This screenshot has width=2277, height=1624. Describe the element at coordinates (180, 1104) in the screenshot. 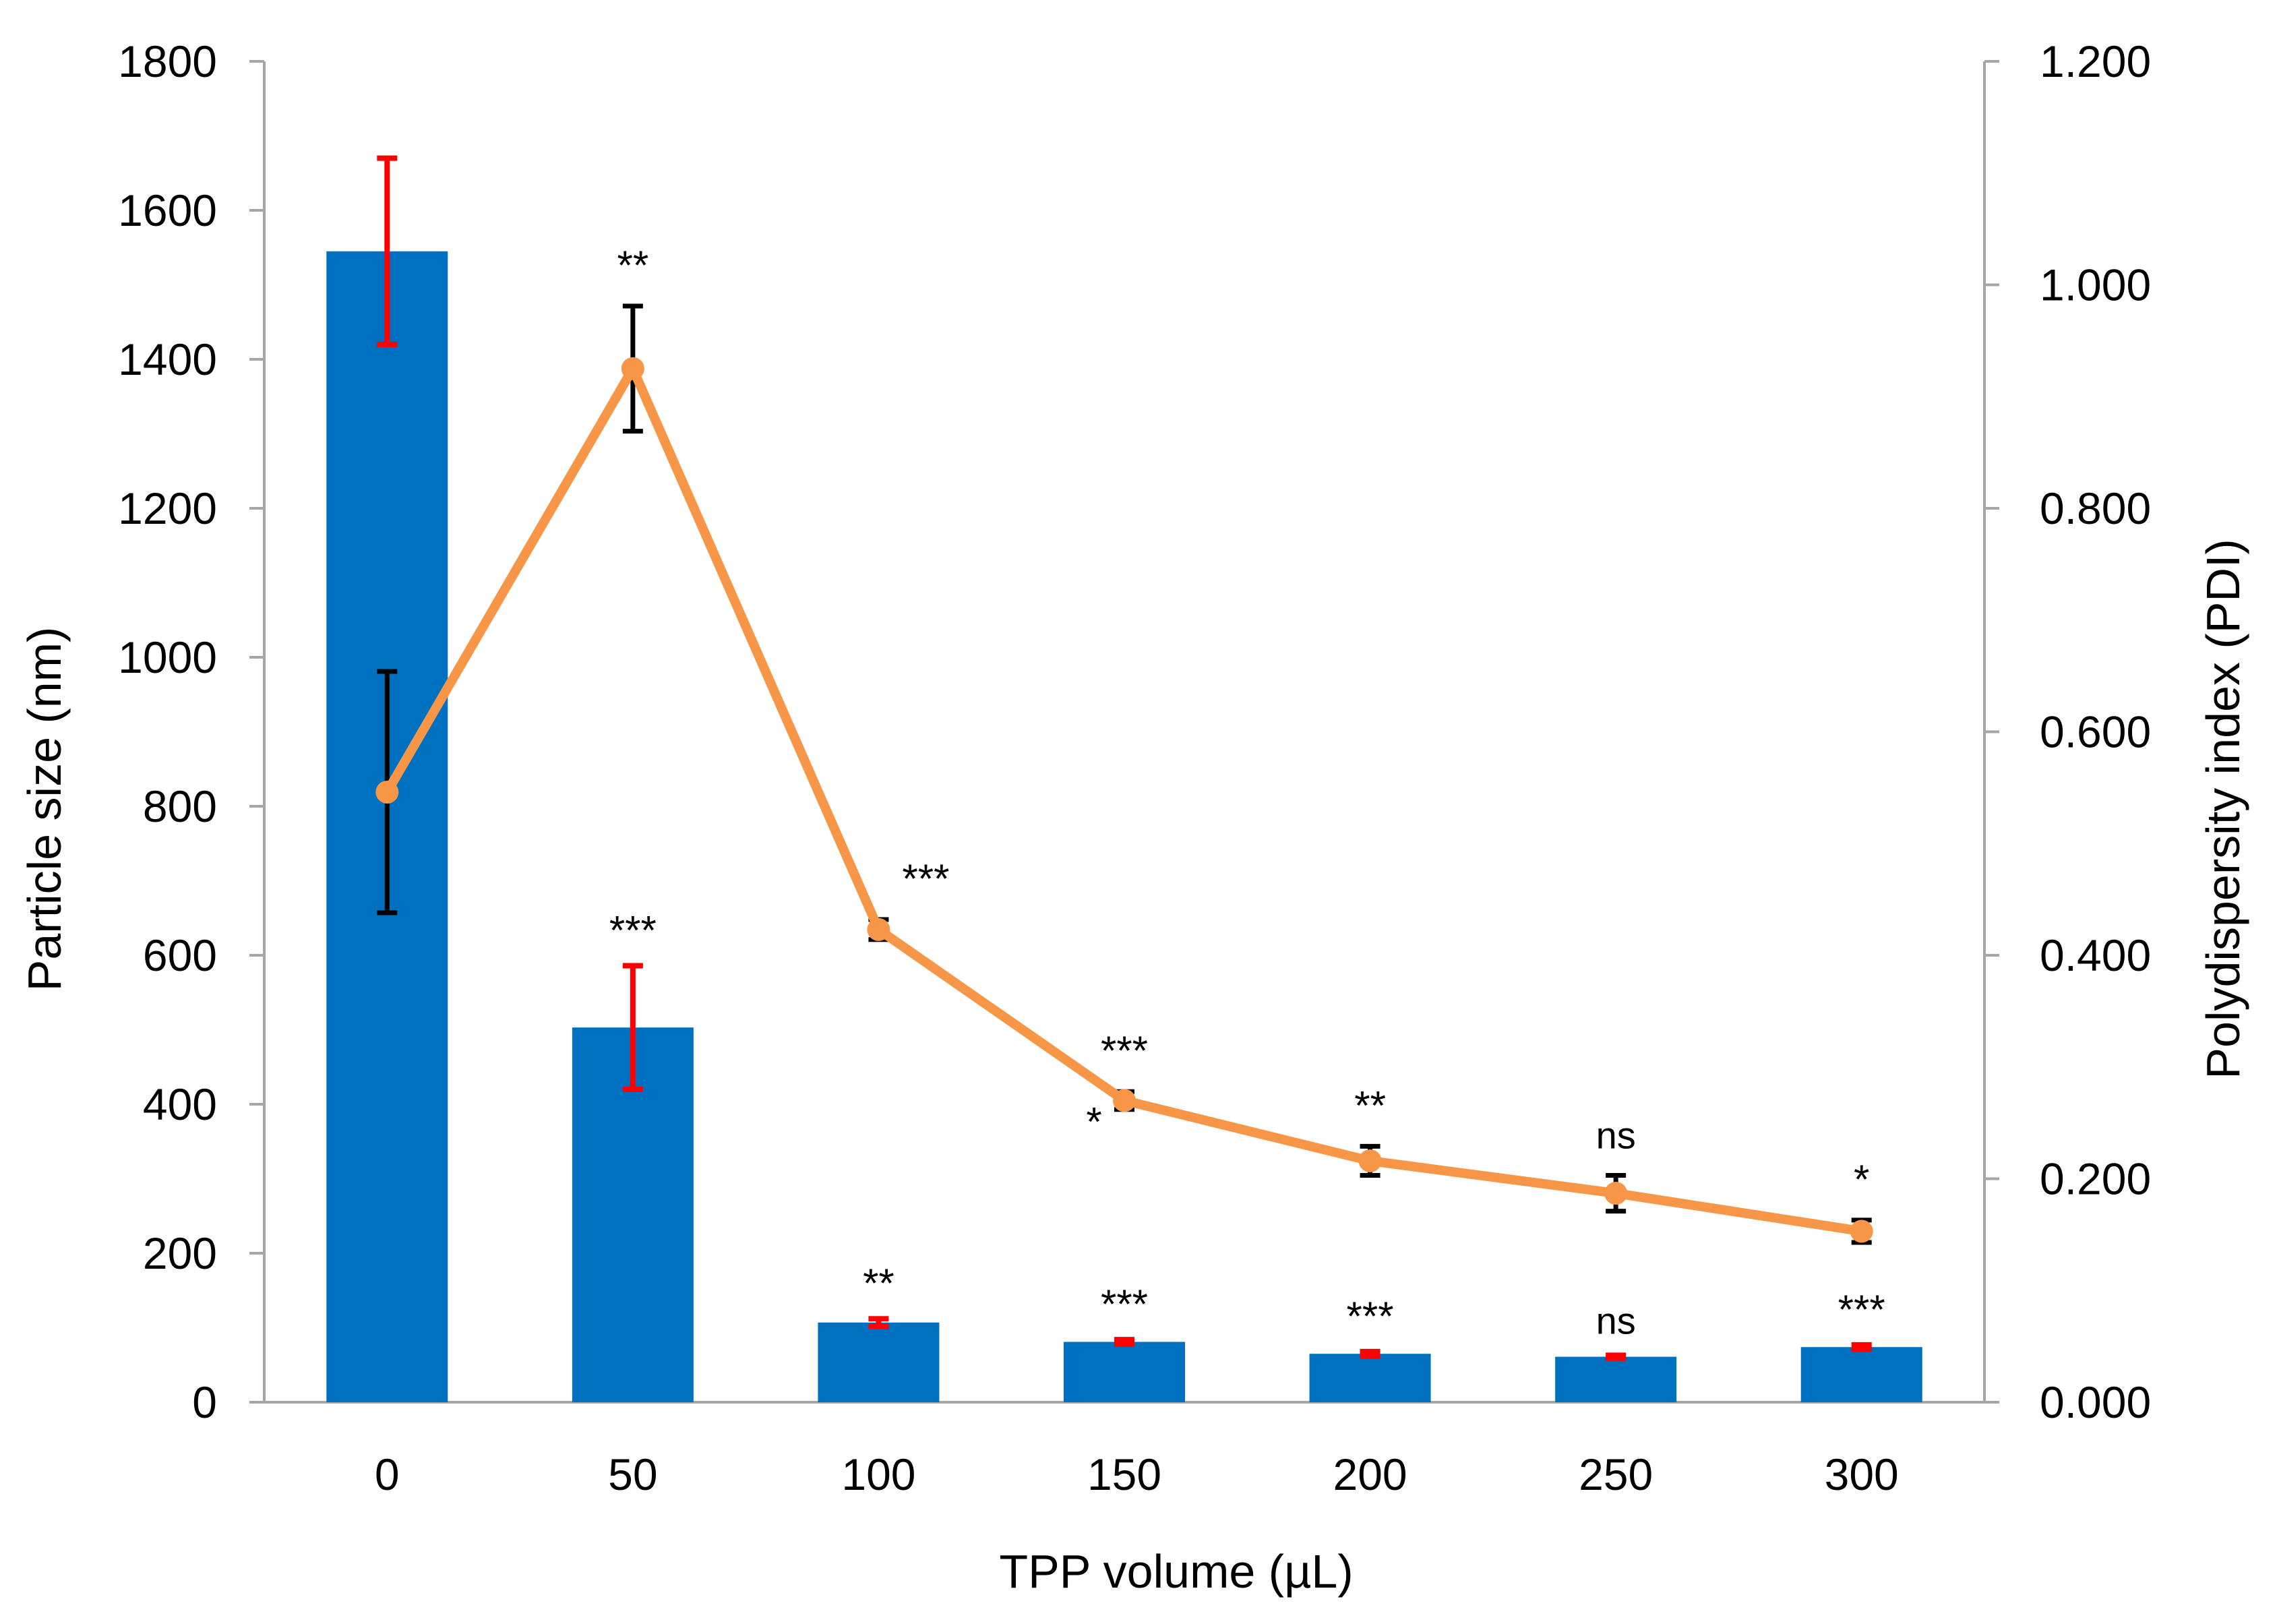

I see `y-left-tick-label: 400` at that location.